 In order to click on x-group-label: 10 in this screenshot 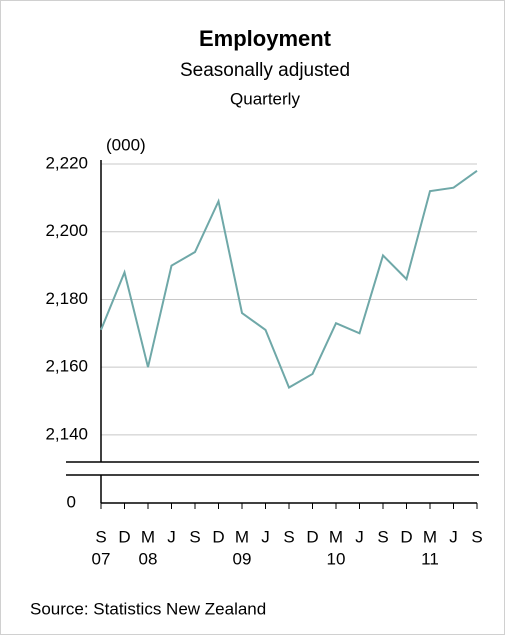, I will do `click(336, 558)`.